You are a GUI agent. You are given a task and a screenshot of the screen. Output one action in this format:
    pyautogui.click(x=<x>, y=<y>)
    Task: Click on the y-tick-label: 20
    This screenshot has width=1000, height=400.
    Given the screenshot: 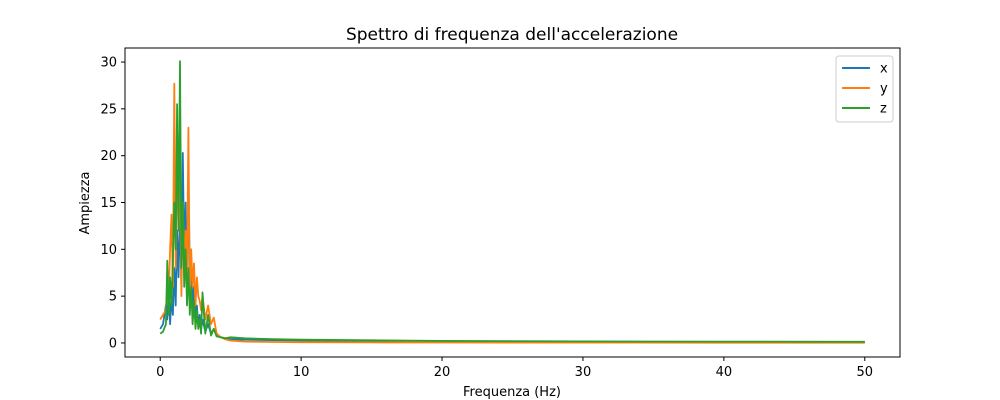 What is the action you would take?
    pyautogui.click(x=108, y=156)
    